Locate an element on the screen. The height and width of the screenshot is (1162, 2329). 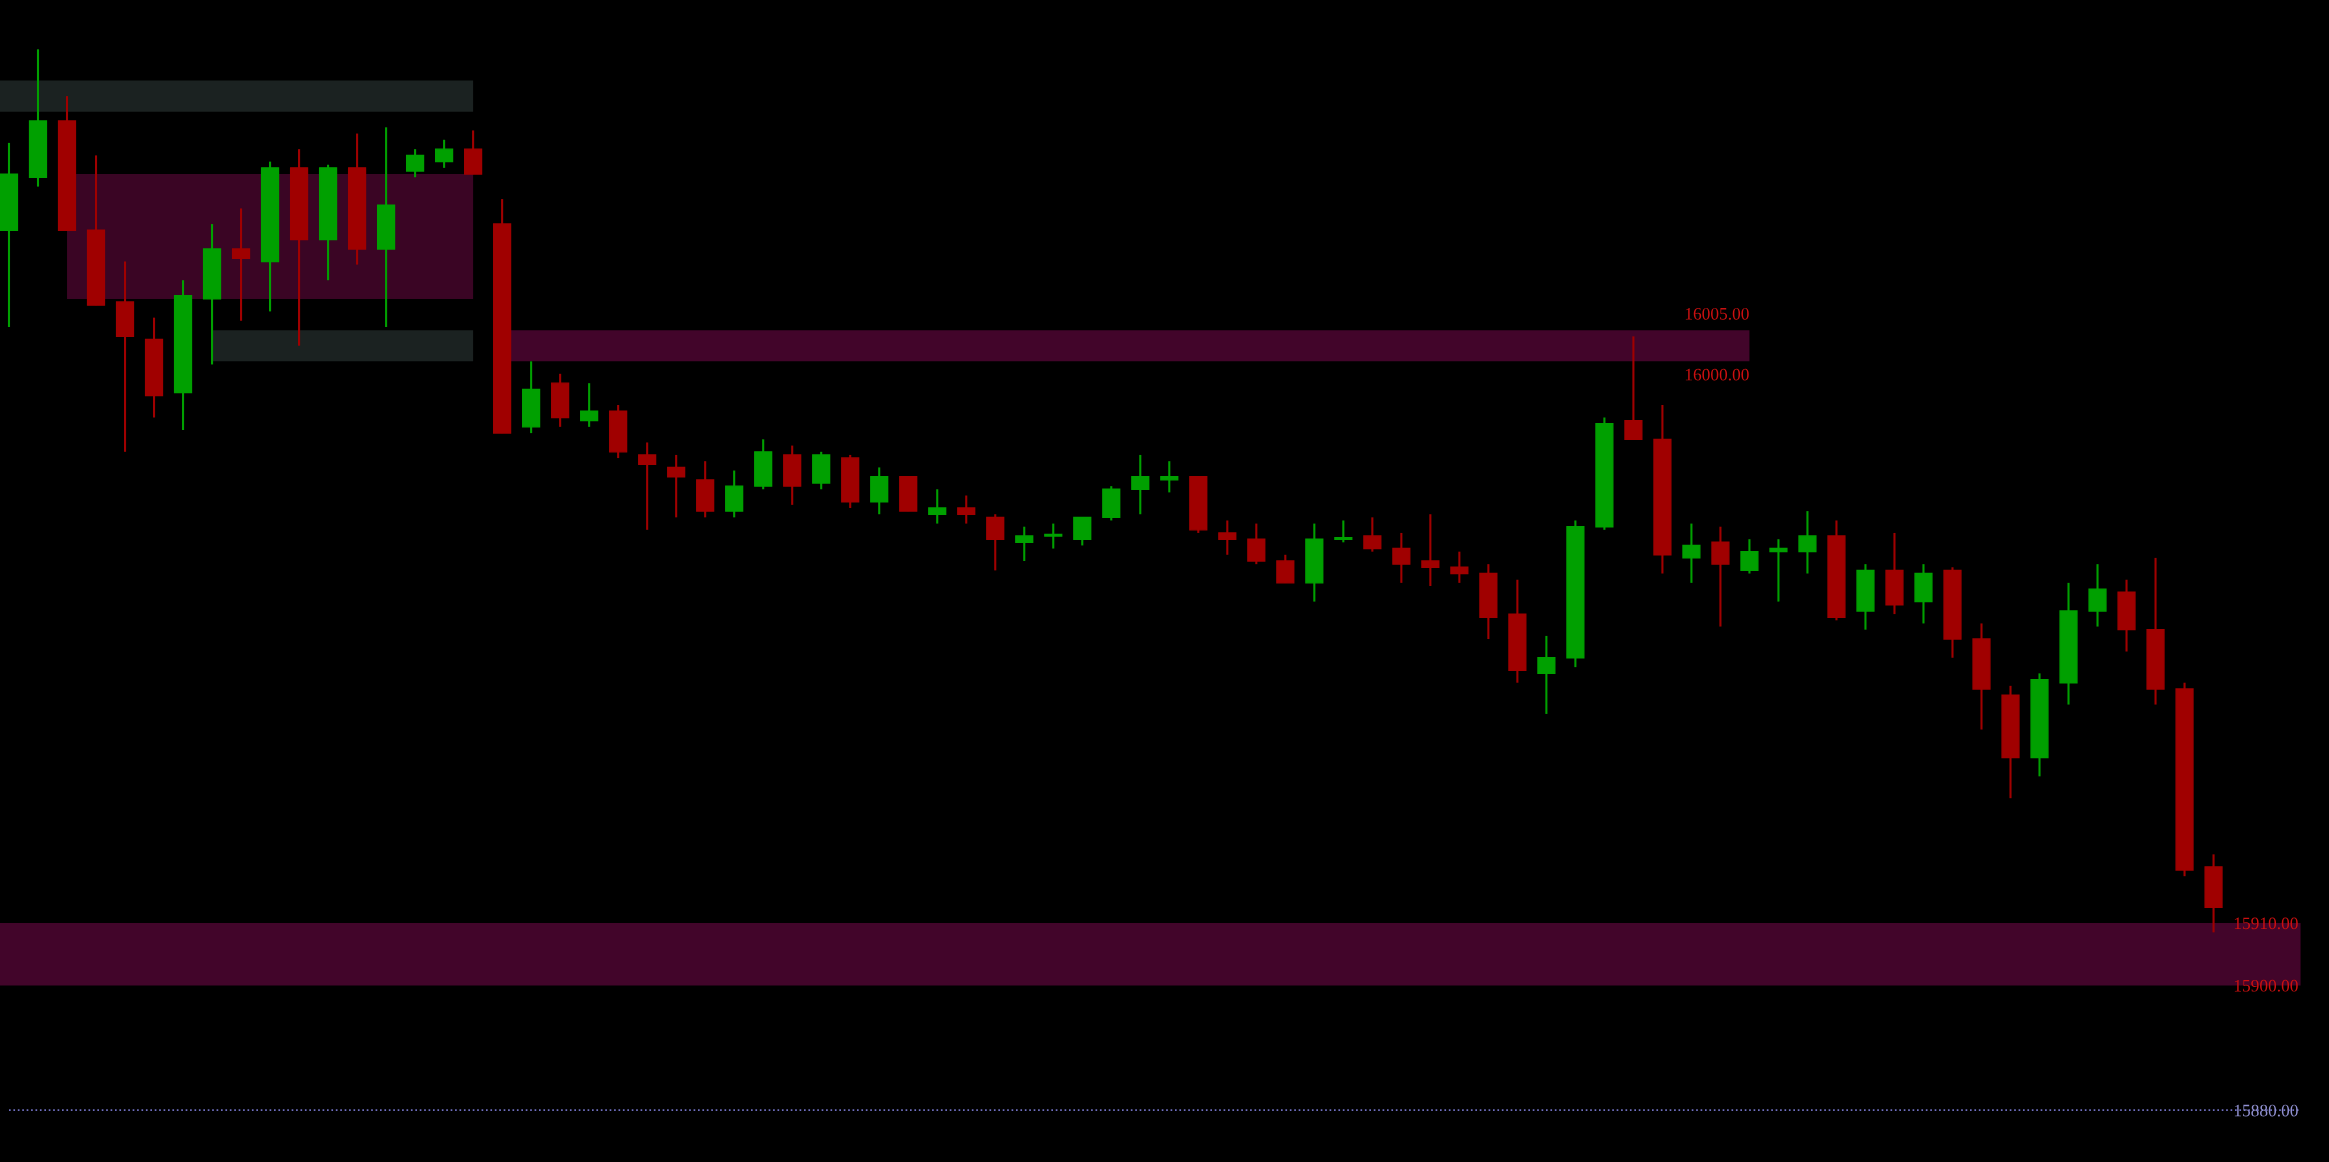
y-tick-label: 15880.00 is located at coordinates (2266, 1110).